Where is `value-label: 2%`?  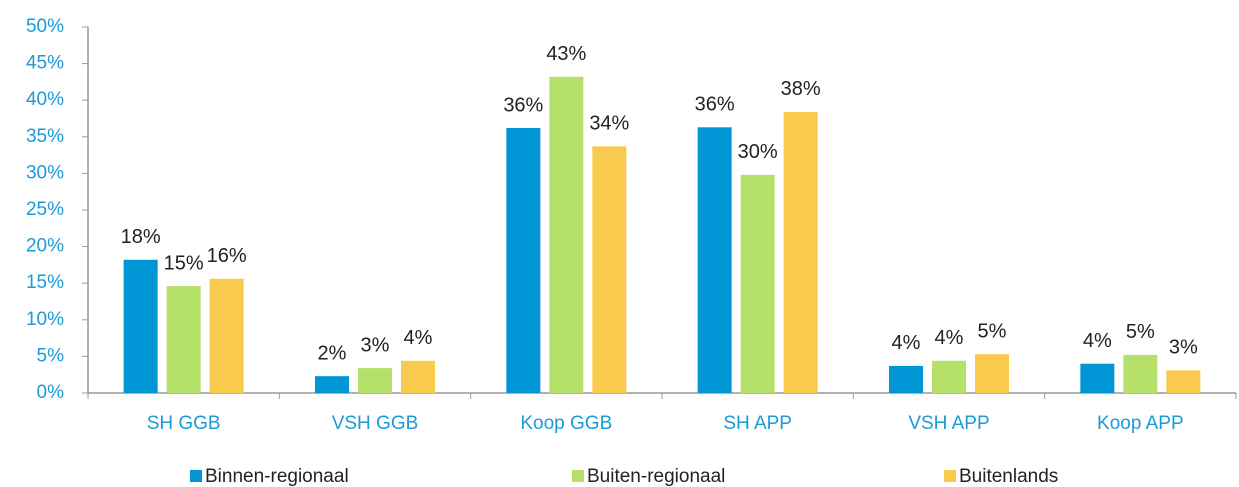 value-label: 2% is located at coordinates (332, 353).